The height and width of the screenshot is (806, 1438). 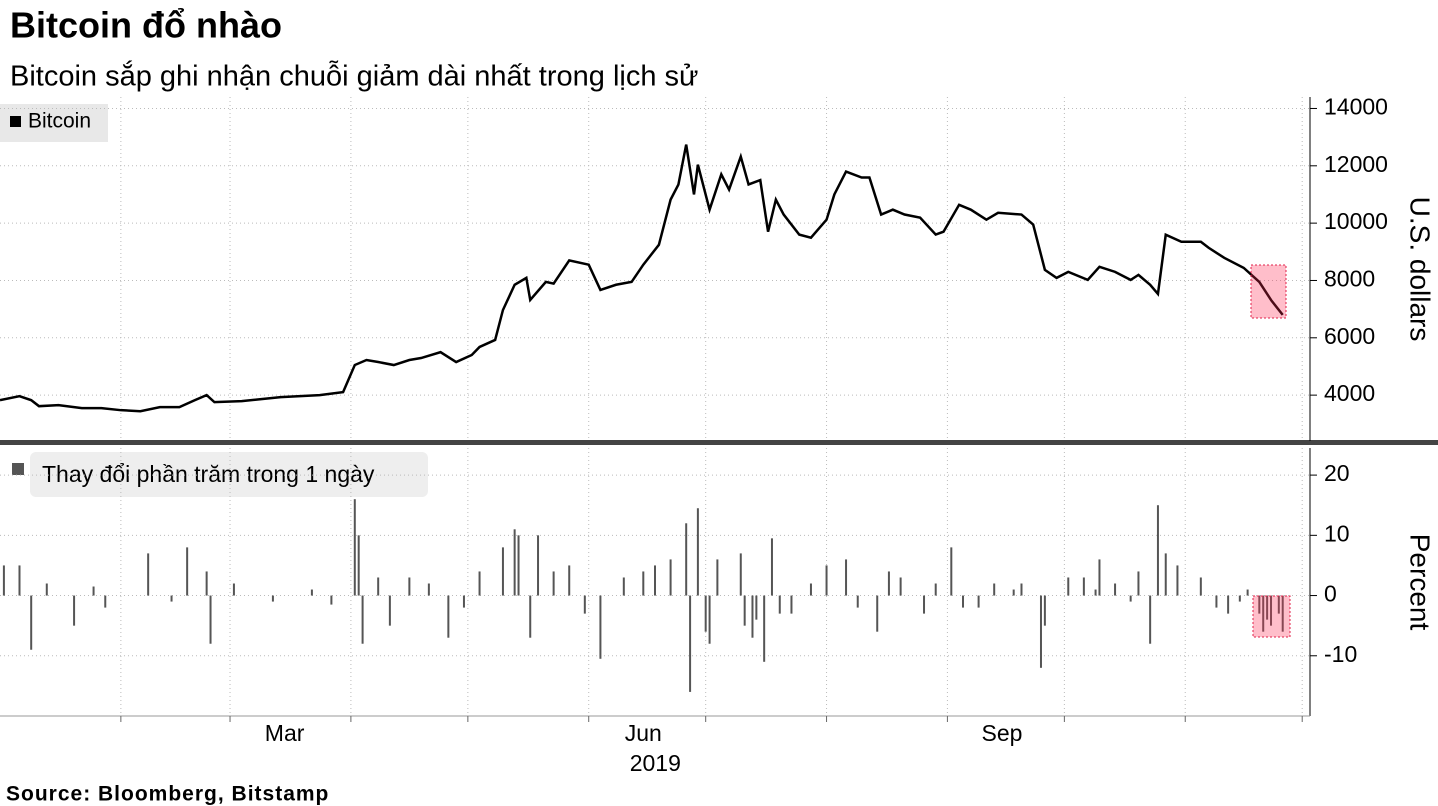 What do you see at coordinates (167, 794) in the screenshot?
I see `source-note: Source: Bloomberg, Bitstamp` at bounding box center [167, 794].